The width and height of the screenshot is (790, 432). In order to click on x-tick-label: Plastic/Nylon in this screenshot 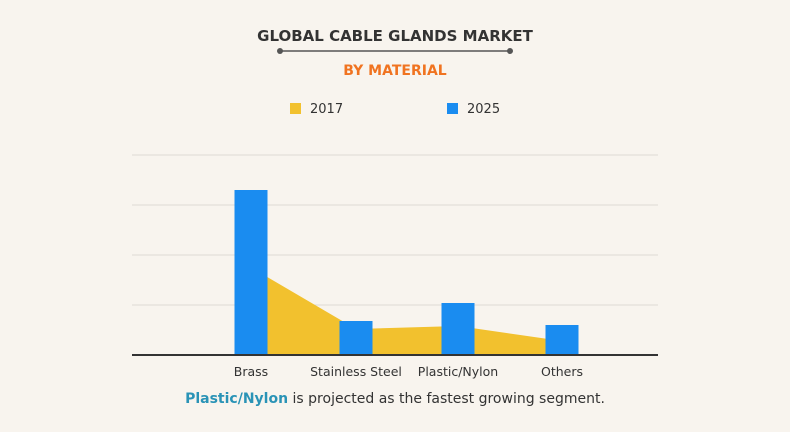, I will do `click(458, 371)`.